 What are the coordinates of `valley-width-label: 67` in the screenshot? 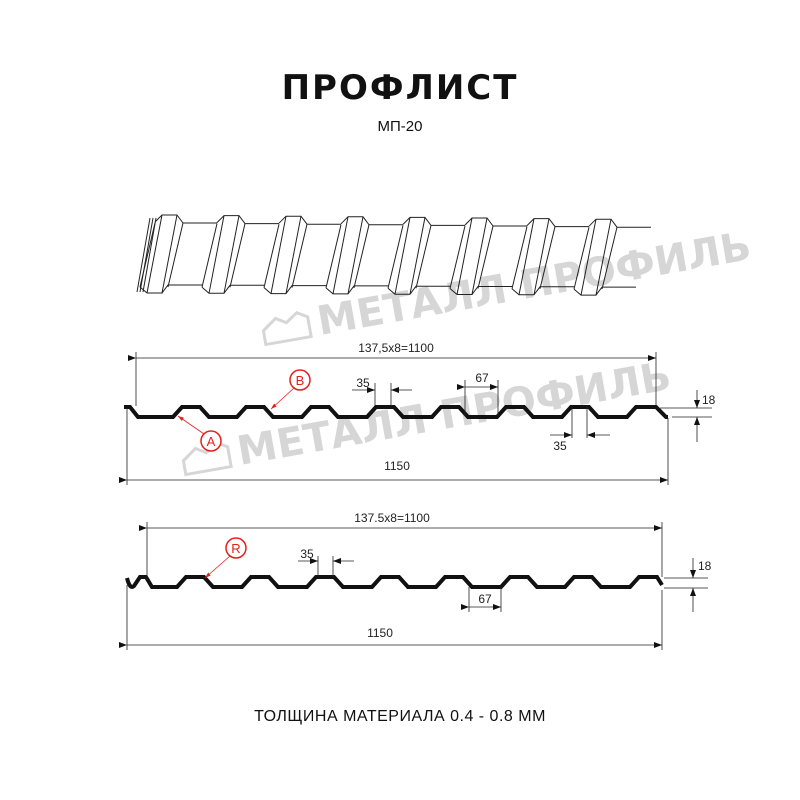 It's located at (482, 378).